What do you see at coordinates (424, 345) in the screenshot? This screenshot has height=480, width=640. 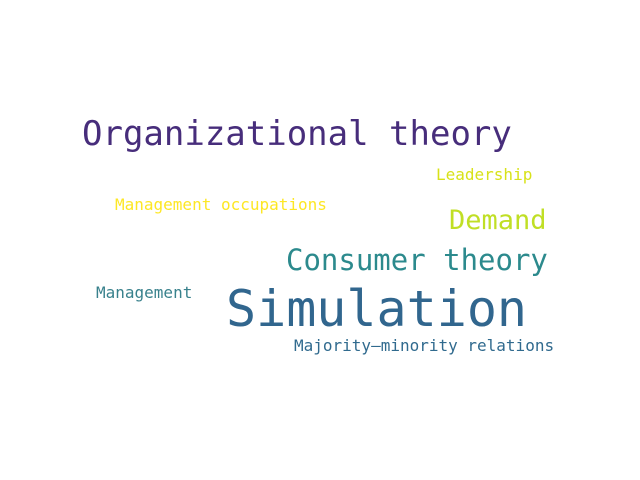 I see `word-majority-minority-relations: Majority–minority relations` at bounding box center [424, 345].